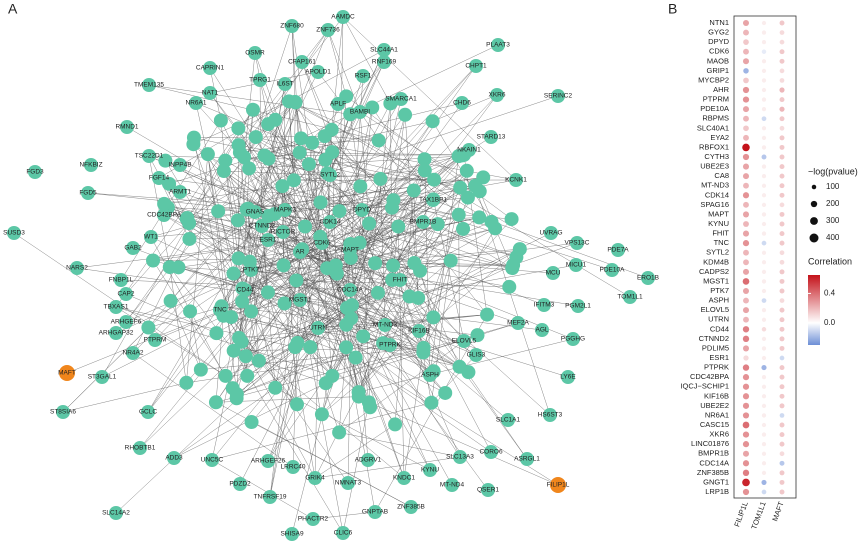 Image resolution: width=858 pixels, height=552 pixels. I want to click on node-label: ST3GAL1, so click(102, 377).